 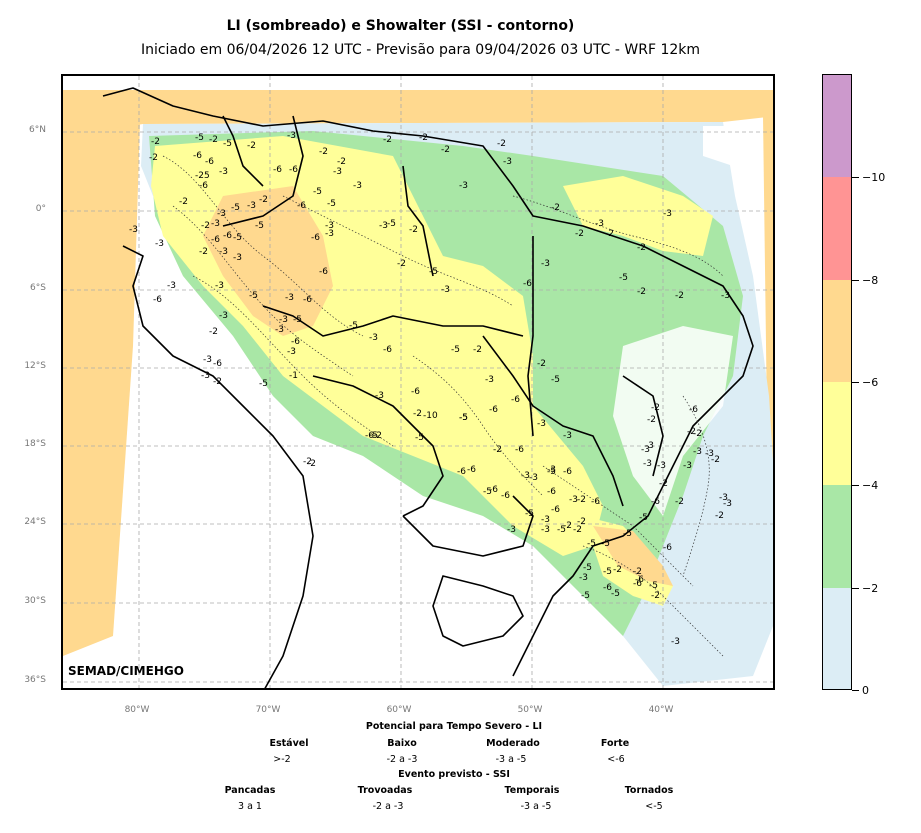 I want to click on contour-label: -1, so click(x=293, y=376).